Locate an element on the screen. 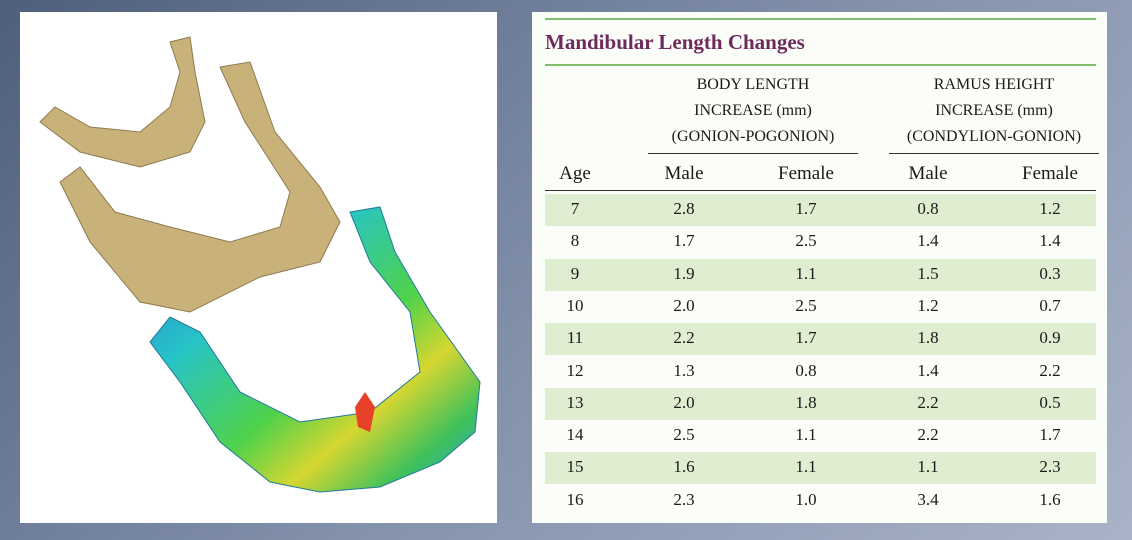  table-cell: 8 is located at coordinates (575, 241).